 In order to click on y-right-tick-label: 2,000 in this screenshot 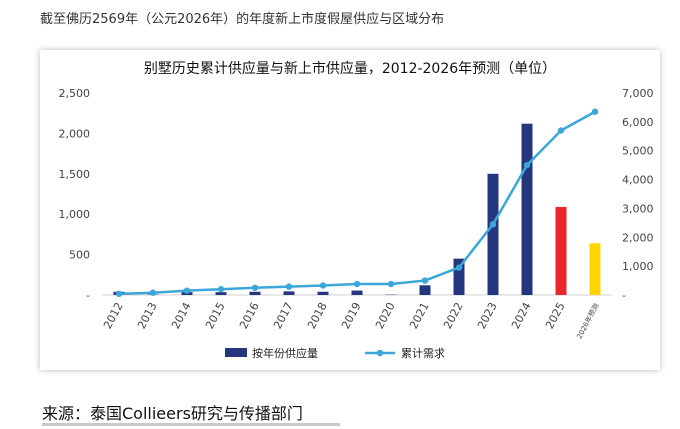, I will do `click(638, 237)`.